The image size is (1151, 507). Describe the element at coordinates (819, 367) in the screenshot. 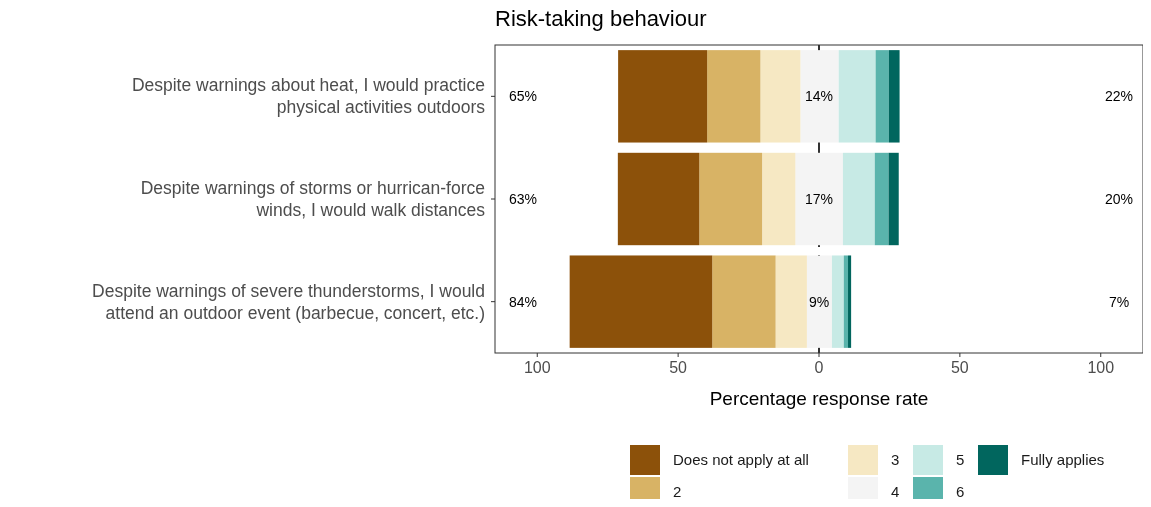

I see `x-tick-label: 0` at that location.